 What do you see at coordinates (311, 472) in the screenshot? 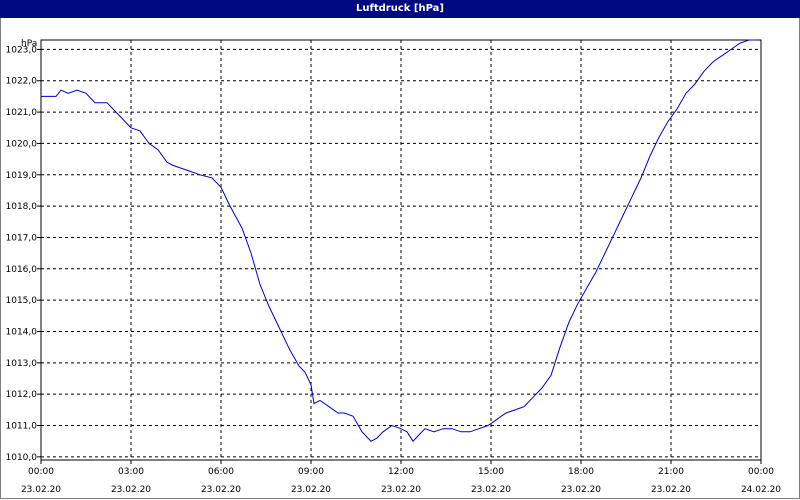
I see `x-tick-time-label: 09:00` at bounding box center [311, 472].